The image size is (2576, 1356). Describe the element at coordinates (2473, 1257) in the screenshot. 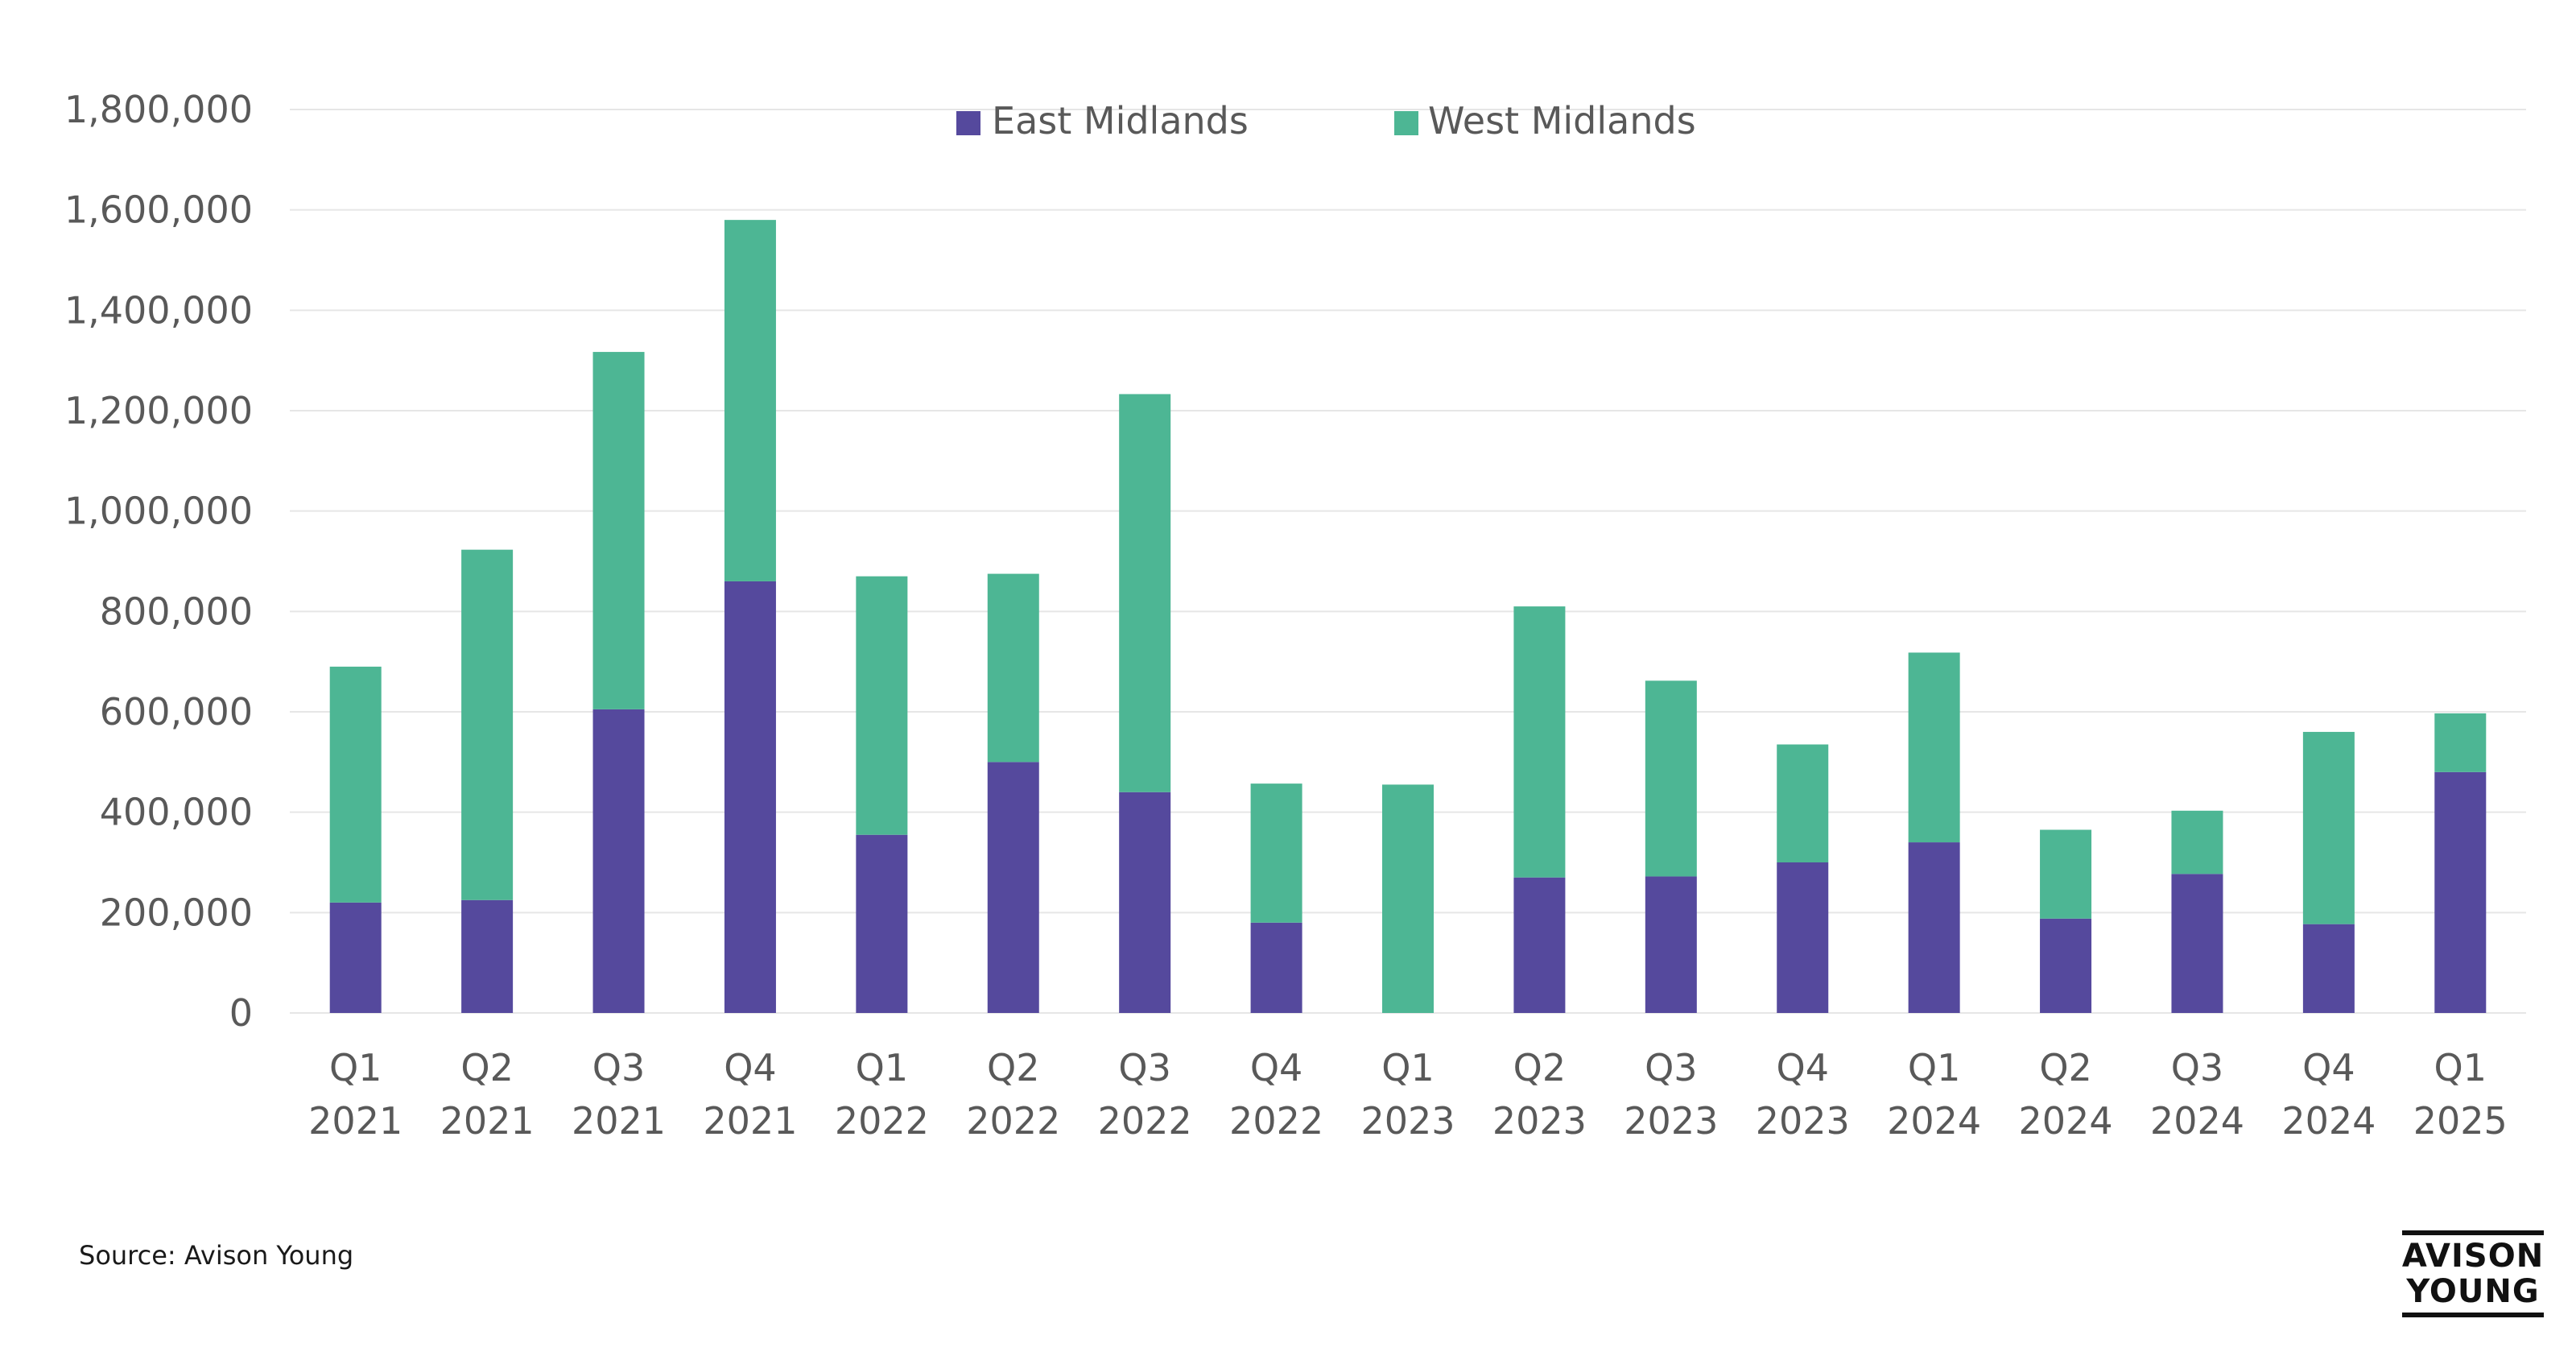

I see `logo-line-1: AVISON` at that location.